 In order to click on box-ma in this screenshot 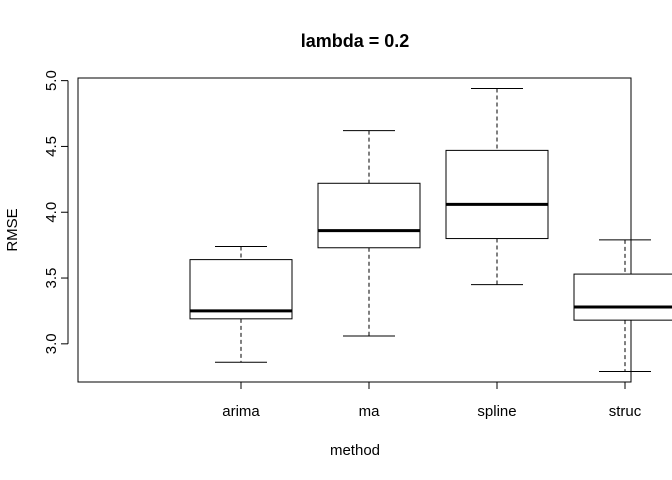, I will do `click(369, 233)`.